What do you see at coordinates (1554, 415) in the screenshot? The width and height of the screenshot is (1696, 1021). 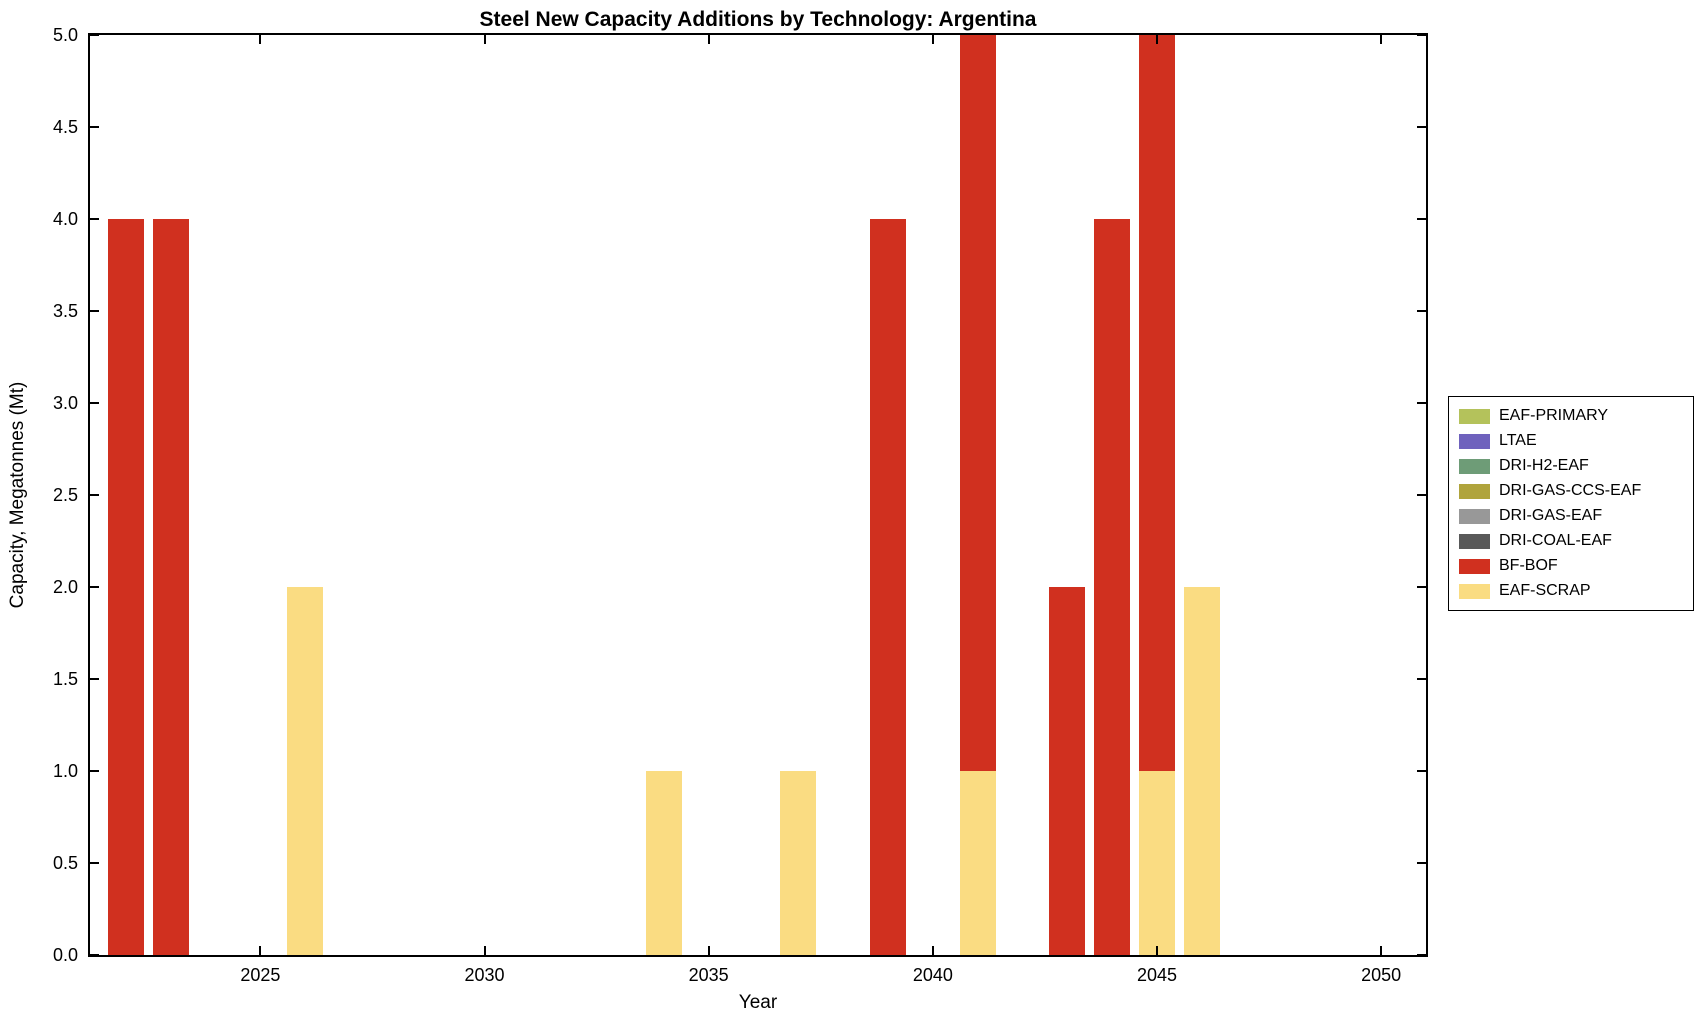 I see `legend-label: EAF-PRIMARY` at bounding box center [1554, 415].